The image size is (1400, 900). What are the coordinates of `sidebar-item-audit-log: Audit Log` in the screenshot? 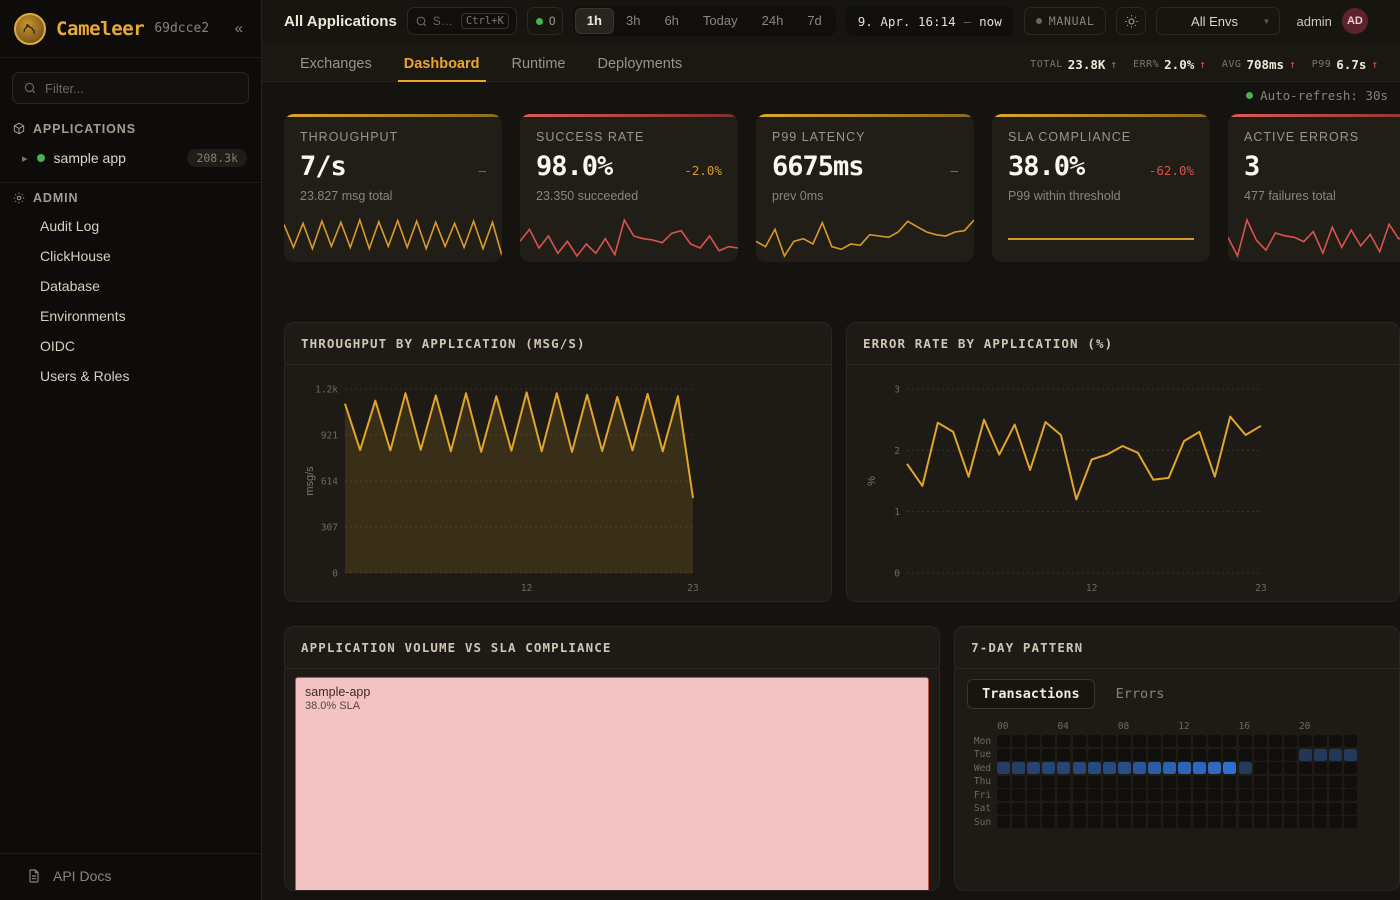 It's located at (70, 226).